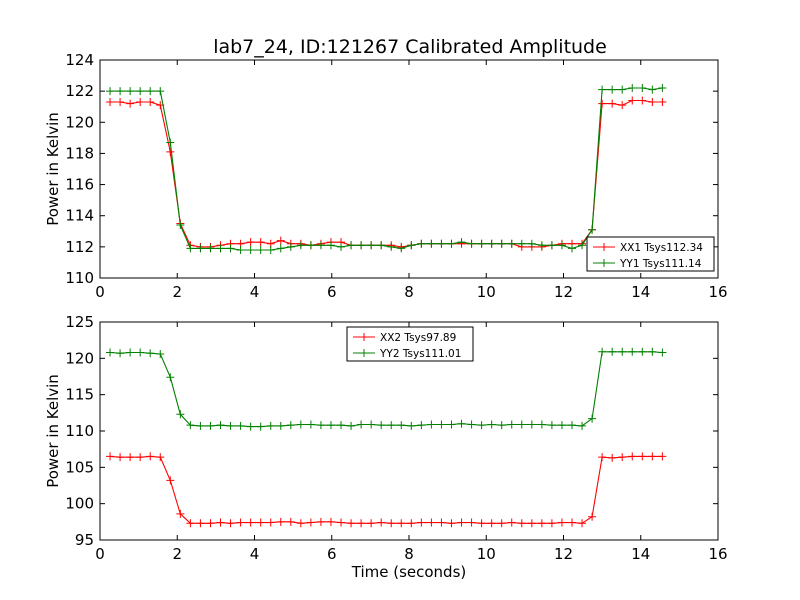 The width and height of the screenshot is (800, 600). What do you see at coordinates (53, 169) in the screenshot?
I see `top-y-axis-label: Power in Kelvin` at bounding box center [53, 169].